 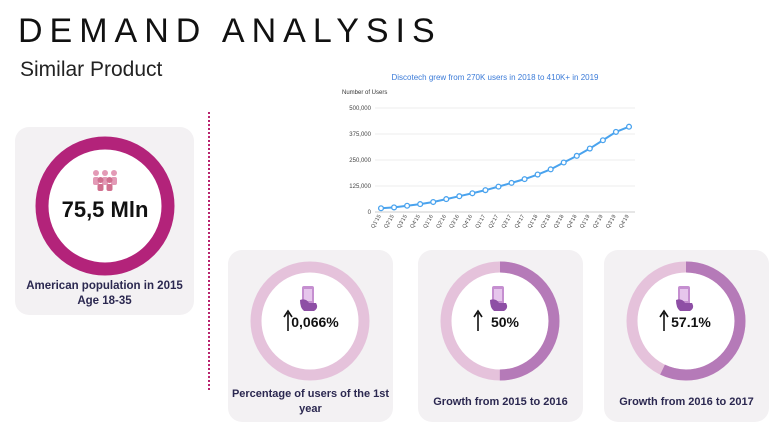 I want to click on x-tick-label: Q2'18, so click(x=546, y=222).